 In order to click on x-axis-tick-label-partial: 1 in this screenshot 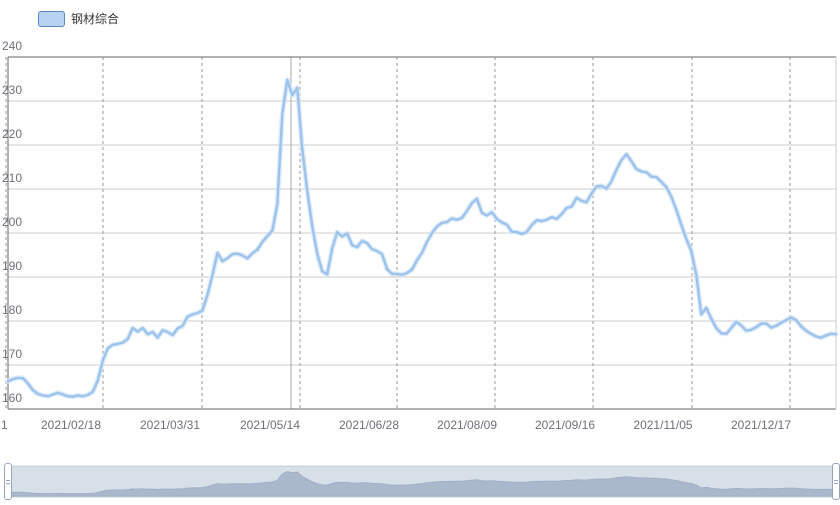, I will do `click(4, 425)`.